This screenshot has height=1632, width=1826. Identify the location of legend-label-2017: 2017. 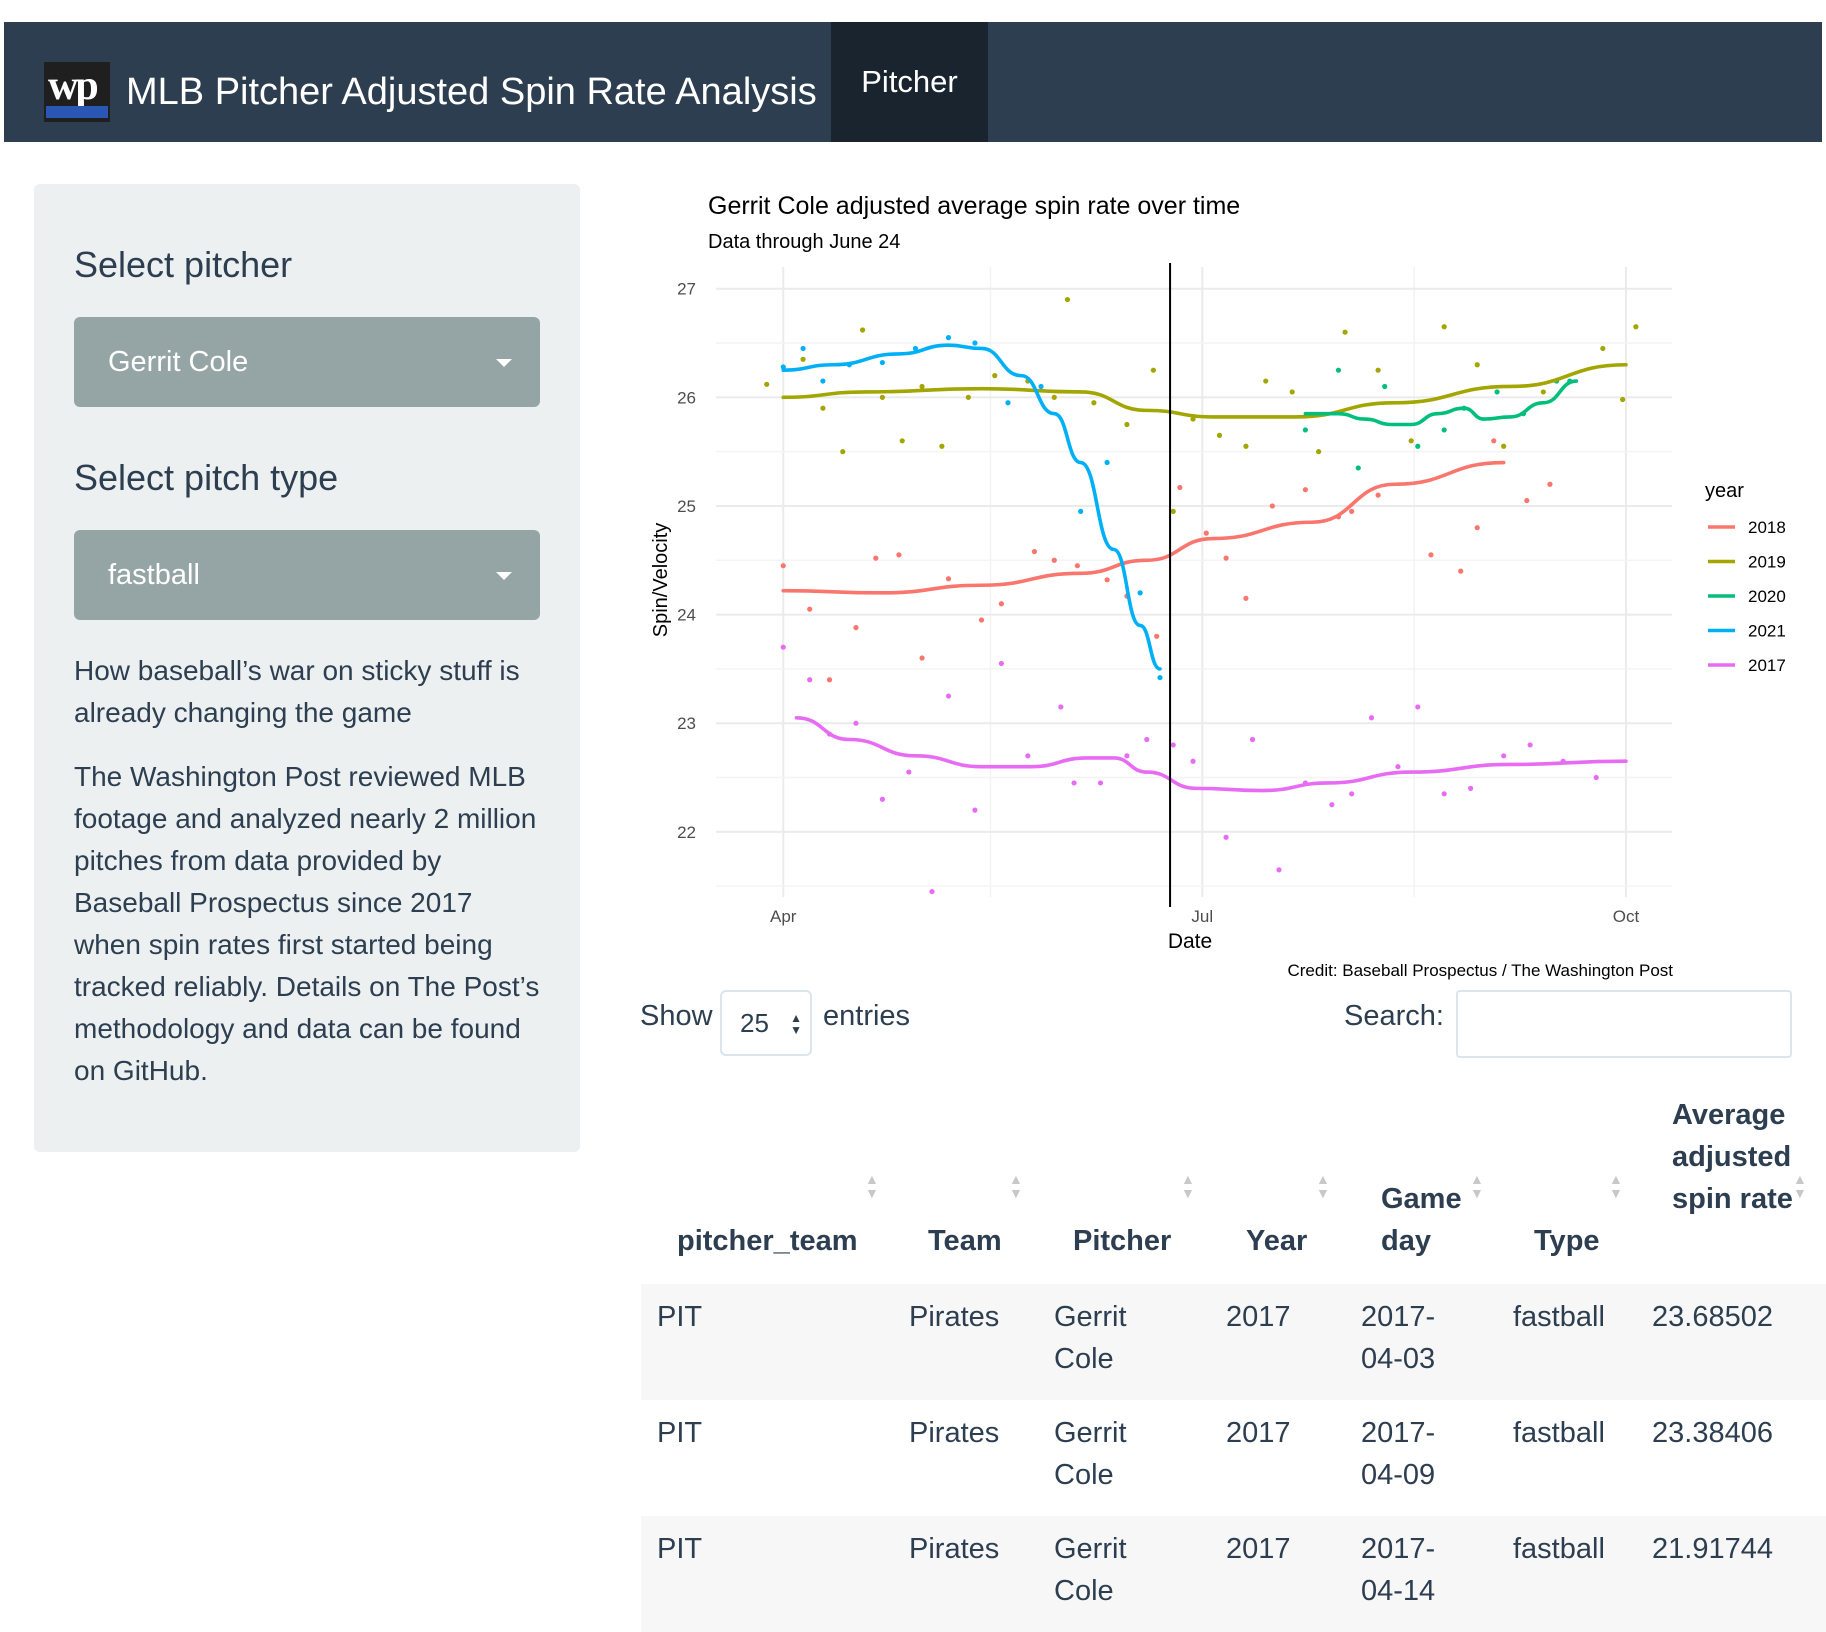
(1767, 665).